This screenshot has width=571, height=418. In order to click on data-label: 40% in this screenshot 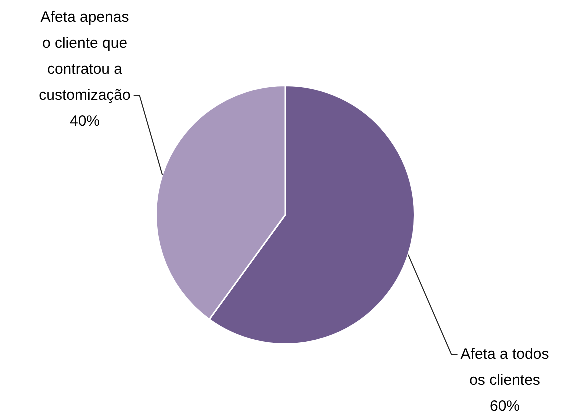, I will do `click(85, 121)`.